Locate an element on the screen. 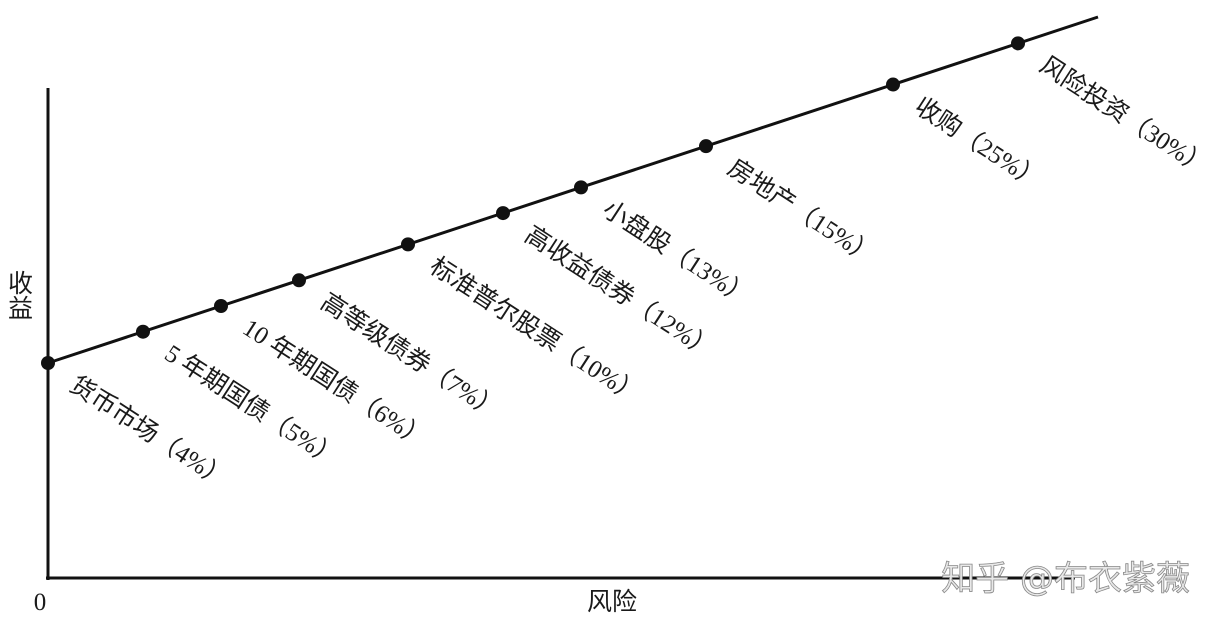  node-label: 10 年期国债（6%） is located at coordinates (335, 384).